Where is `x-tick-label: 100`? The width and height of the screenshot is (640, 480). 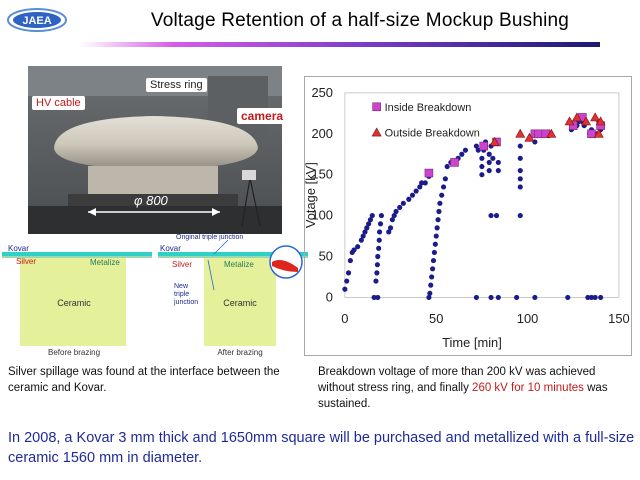
x-tick-label: 100 is located at coordinates (528, 318).